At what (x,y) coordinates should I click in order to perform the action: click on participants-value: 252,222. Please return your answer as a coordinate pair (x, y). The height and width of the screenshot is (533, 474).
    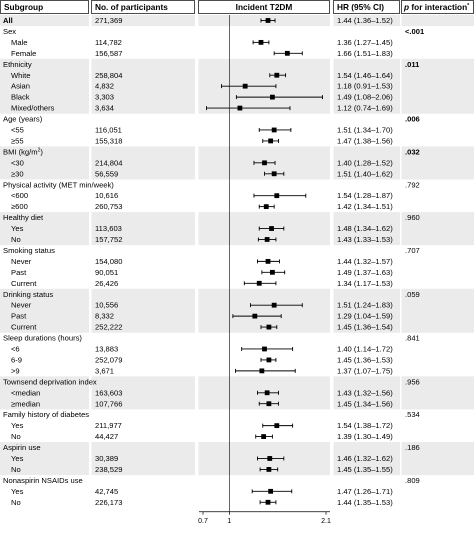
    Looking at the image, I should click on (108, 327).